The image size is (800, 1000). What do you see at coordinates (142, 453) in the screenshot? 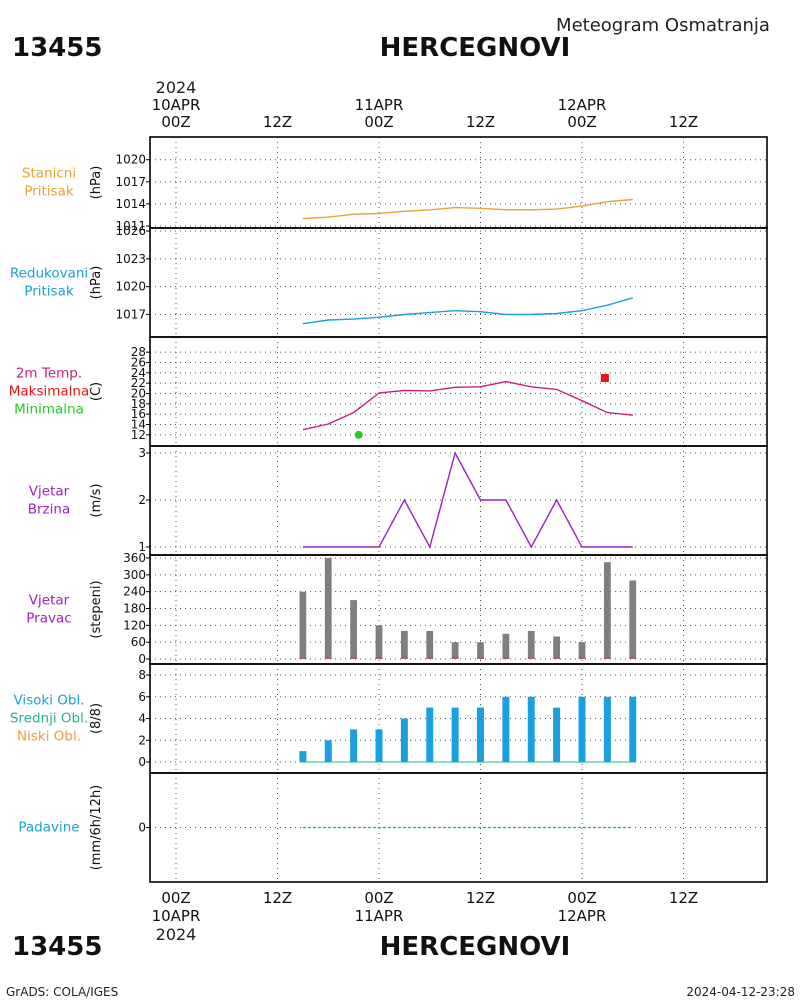
I see `y-tick-label: 3` at bounding box center [142, 453].